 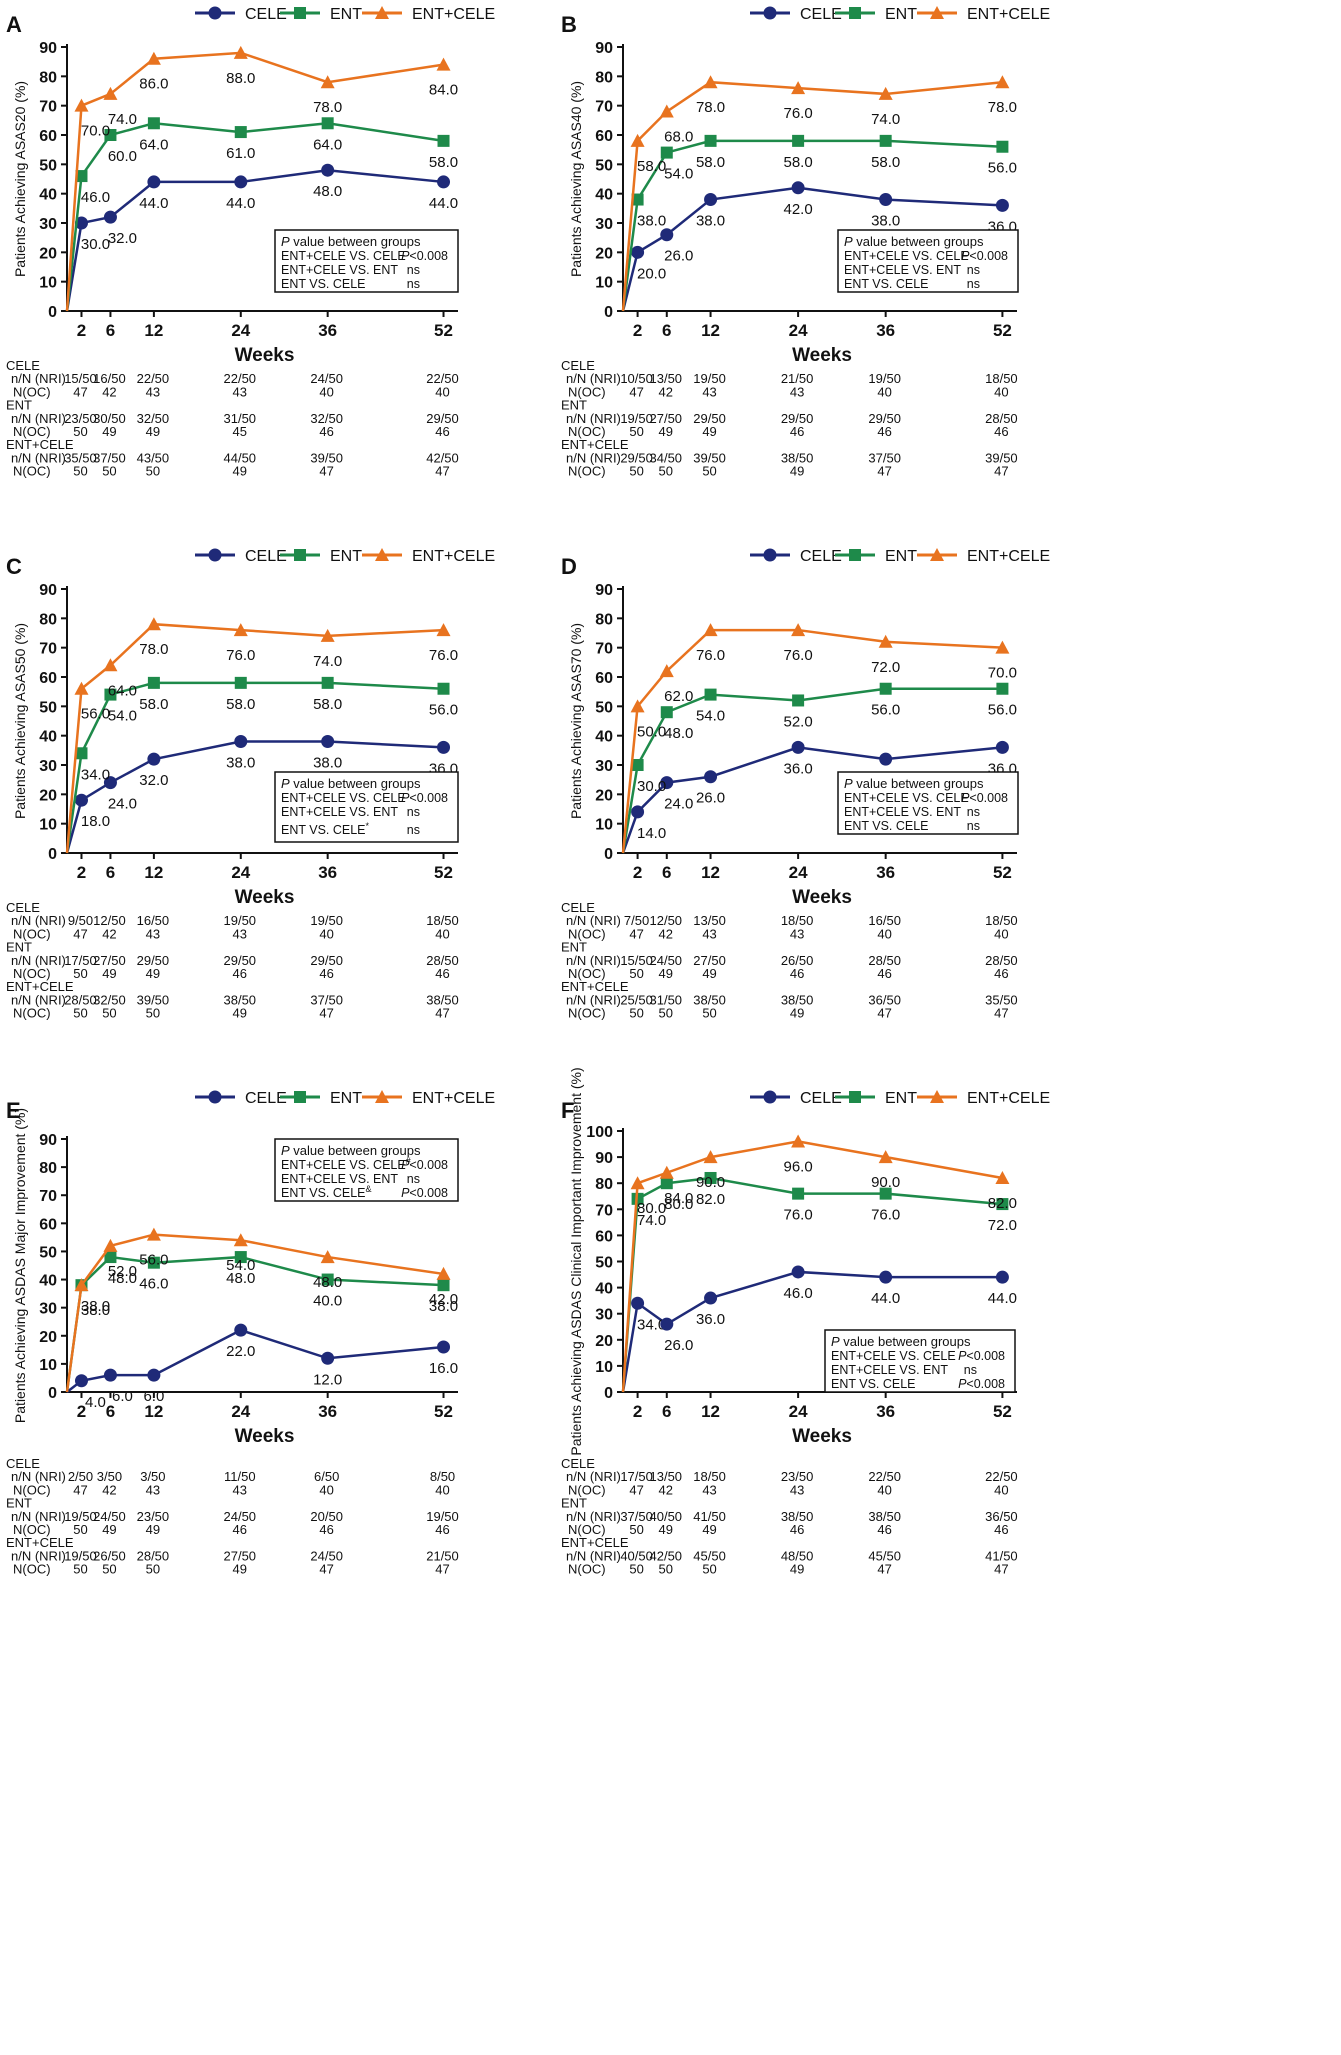 I want to click on table-cell-nri: 37/50, so click(x=636, y=1516).